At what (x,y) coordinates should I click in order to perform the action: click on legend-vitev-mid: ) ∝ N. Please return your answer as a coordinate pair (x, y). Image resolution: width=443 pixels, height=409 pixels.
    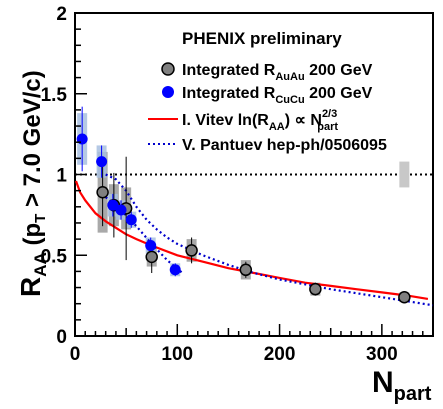
    Looking at the image, I should click on (303, 120).